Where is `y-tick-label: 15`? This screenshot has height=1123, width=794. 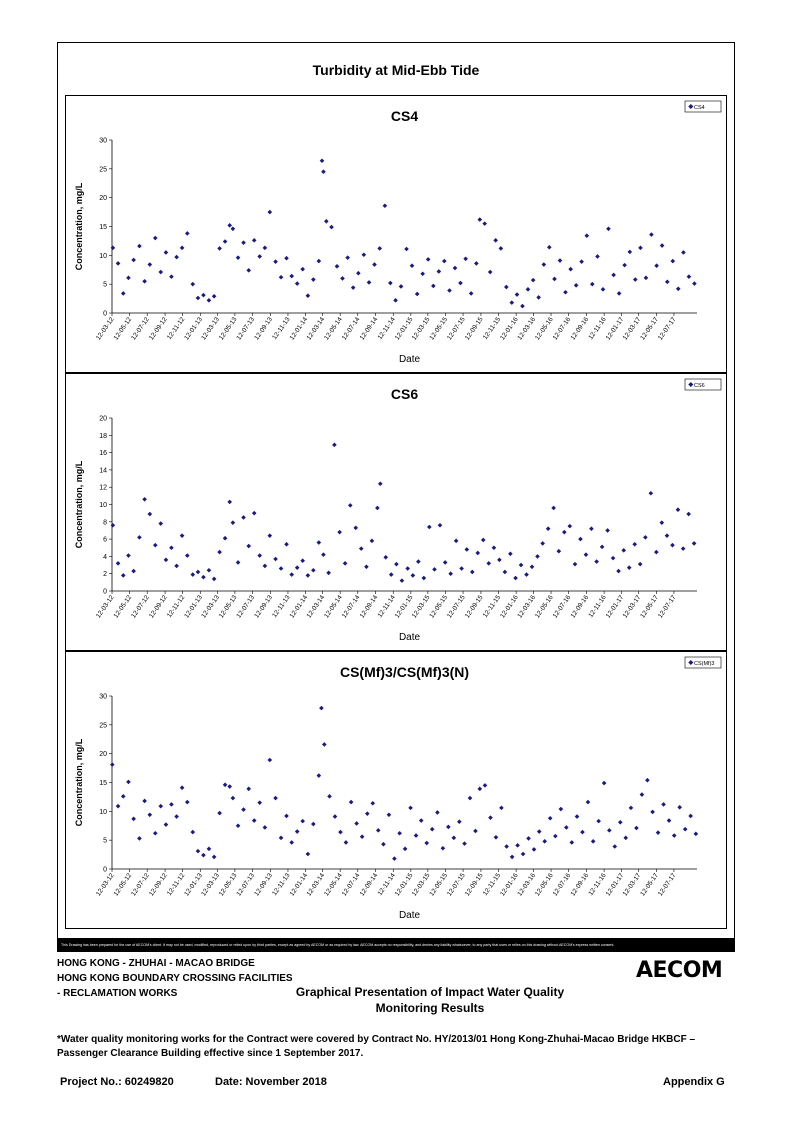
y-tick-label: 15 is located at coordinates (103, 227).